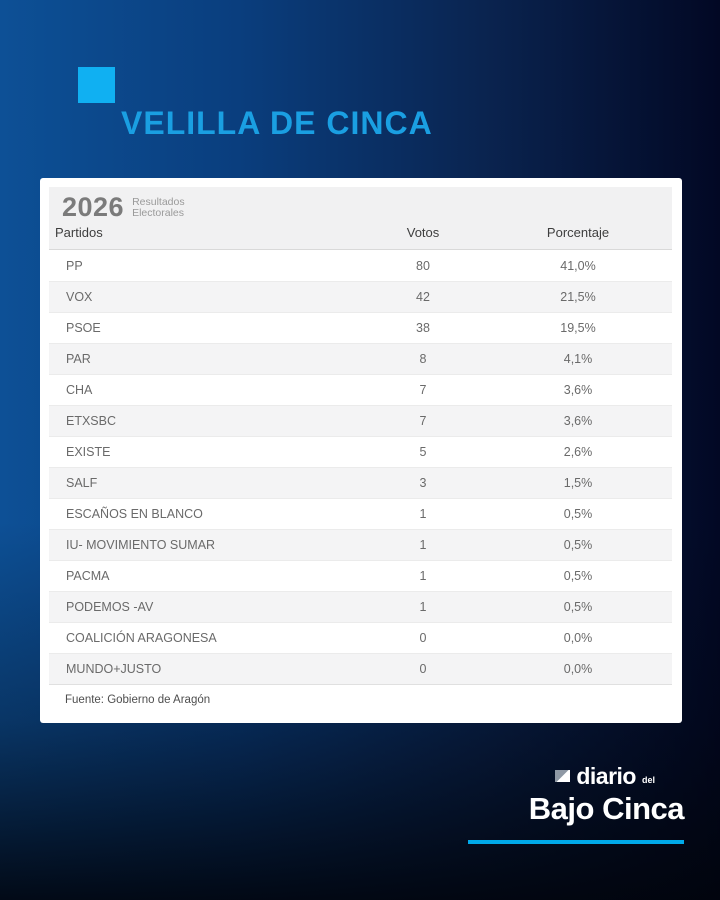  What do you see at coordinates (93, 207) in the screenshot?
I see `year-label: 2026` at bounding box center [93, 207].